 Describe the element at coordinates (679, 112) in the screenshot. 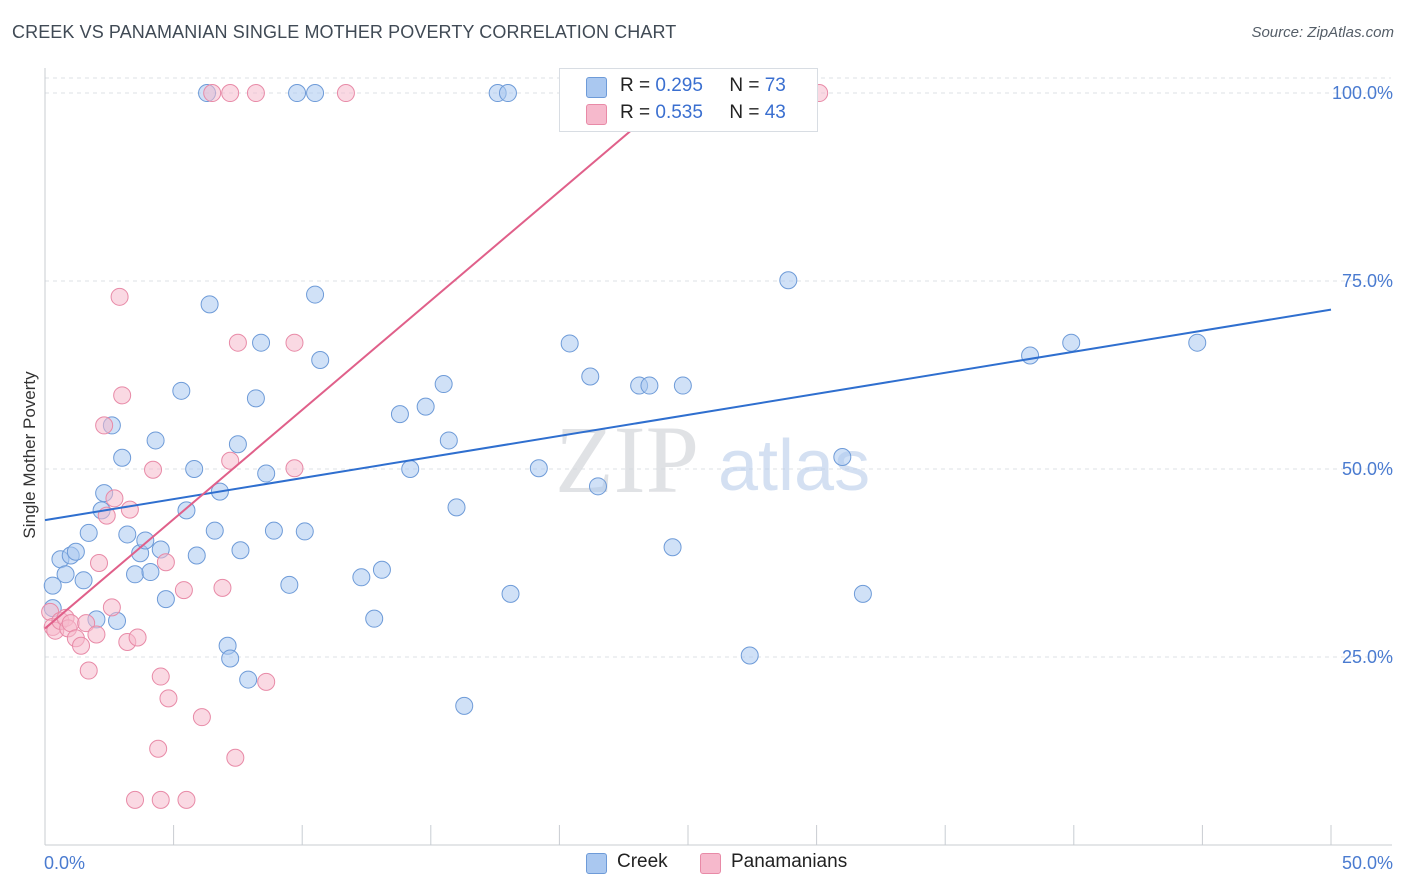

I see `legend-r-value: 0.535` at that location.